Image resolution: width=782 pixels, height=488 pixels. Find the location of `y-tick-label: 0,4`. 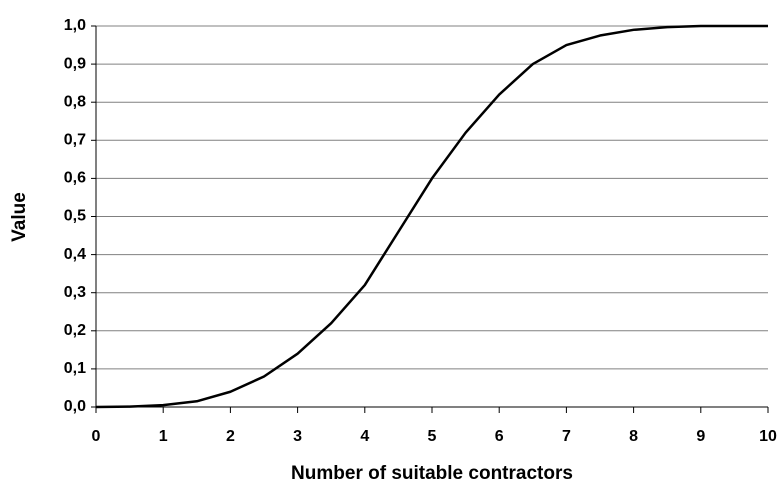

y-tick-label: 0,4 is located at coordinates (75, 254).